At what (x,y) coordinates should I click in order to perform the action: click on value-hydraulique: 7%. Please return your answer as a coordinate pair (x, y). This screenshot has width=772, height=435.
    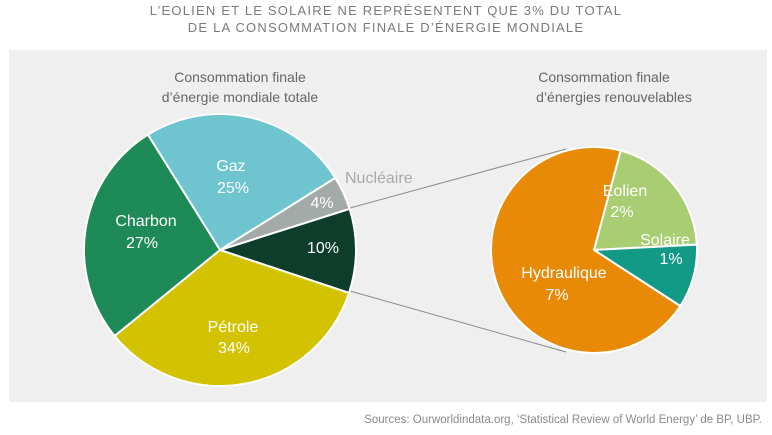
    Looking at the image, I should click on (556, 295).